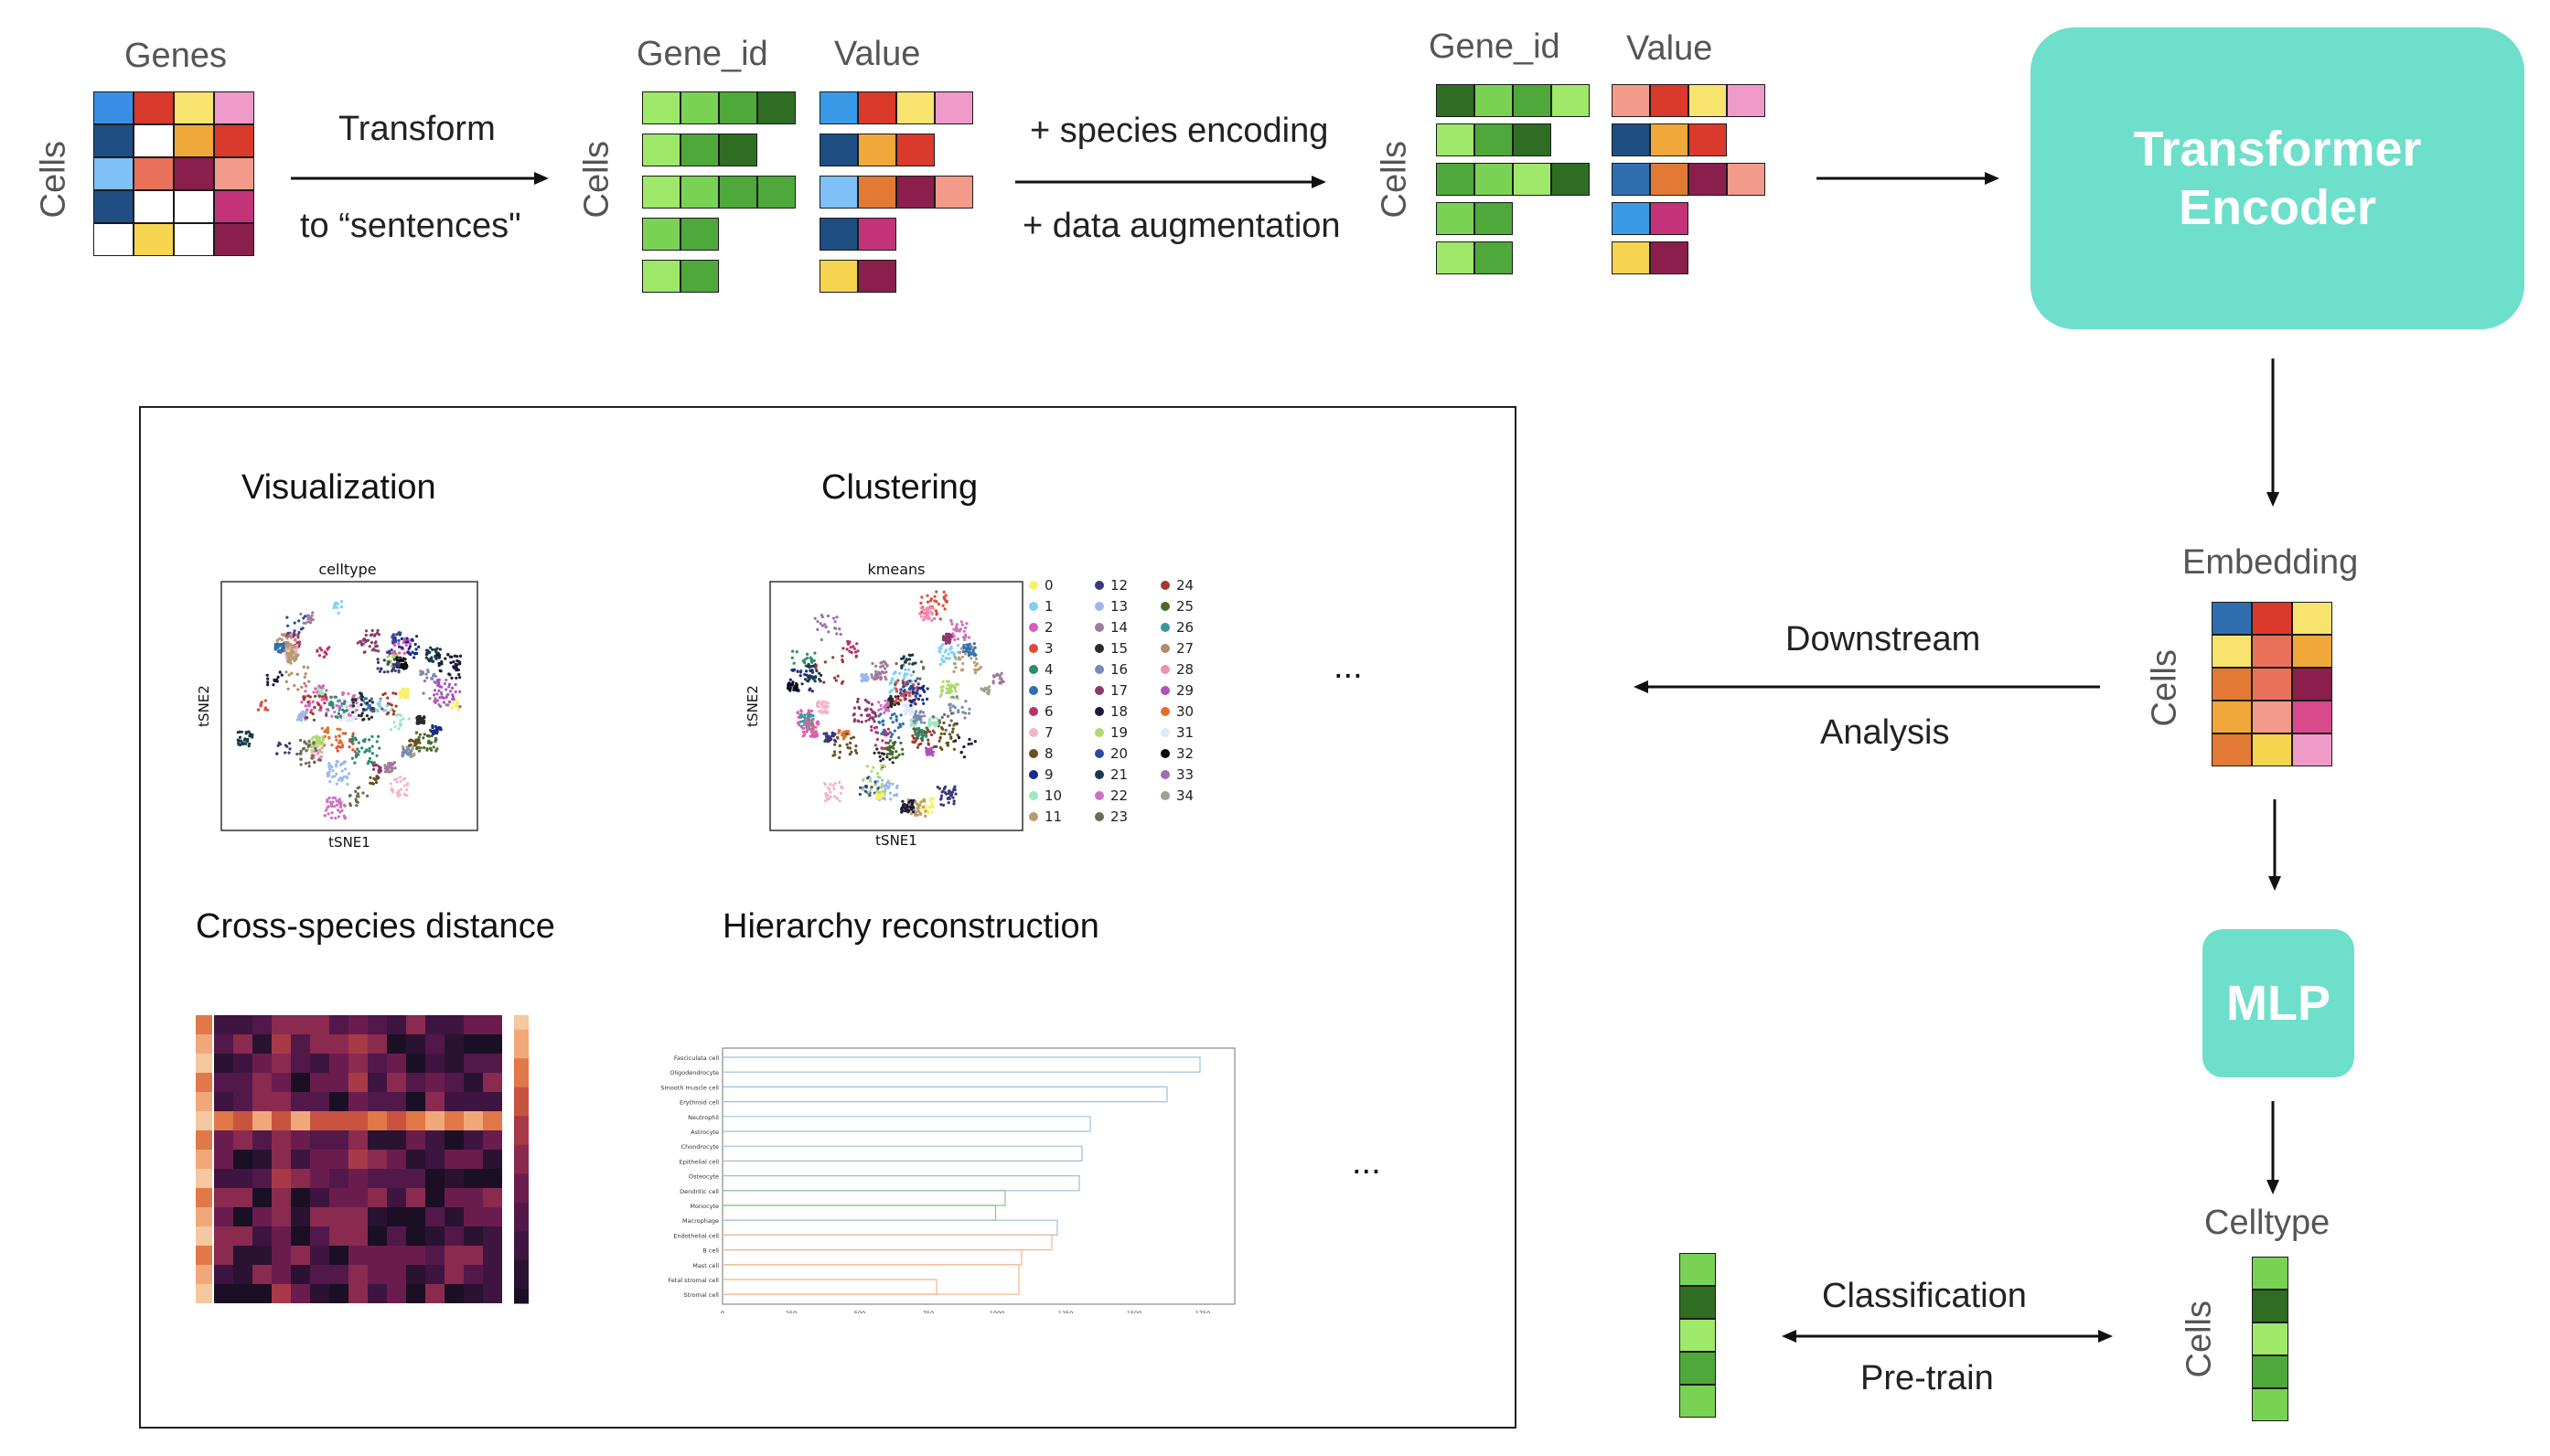 This screenshot has height=1456, width=2550. Describe the element at coordinates (521, 1213) in the screenshot. I see `colorbar-segment` at that location.